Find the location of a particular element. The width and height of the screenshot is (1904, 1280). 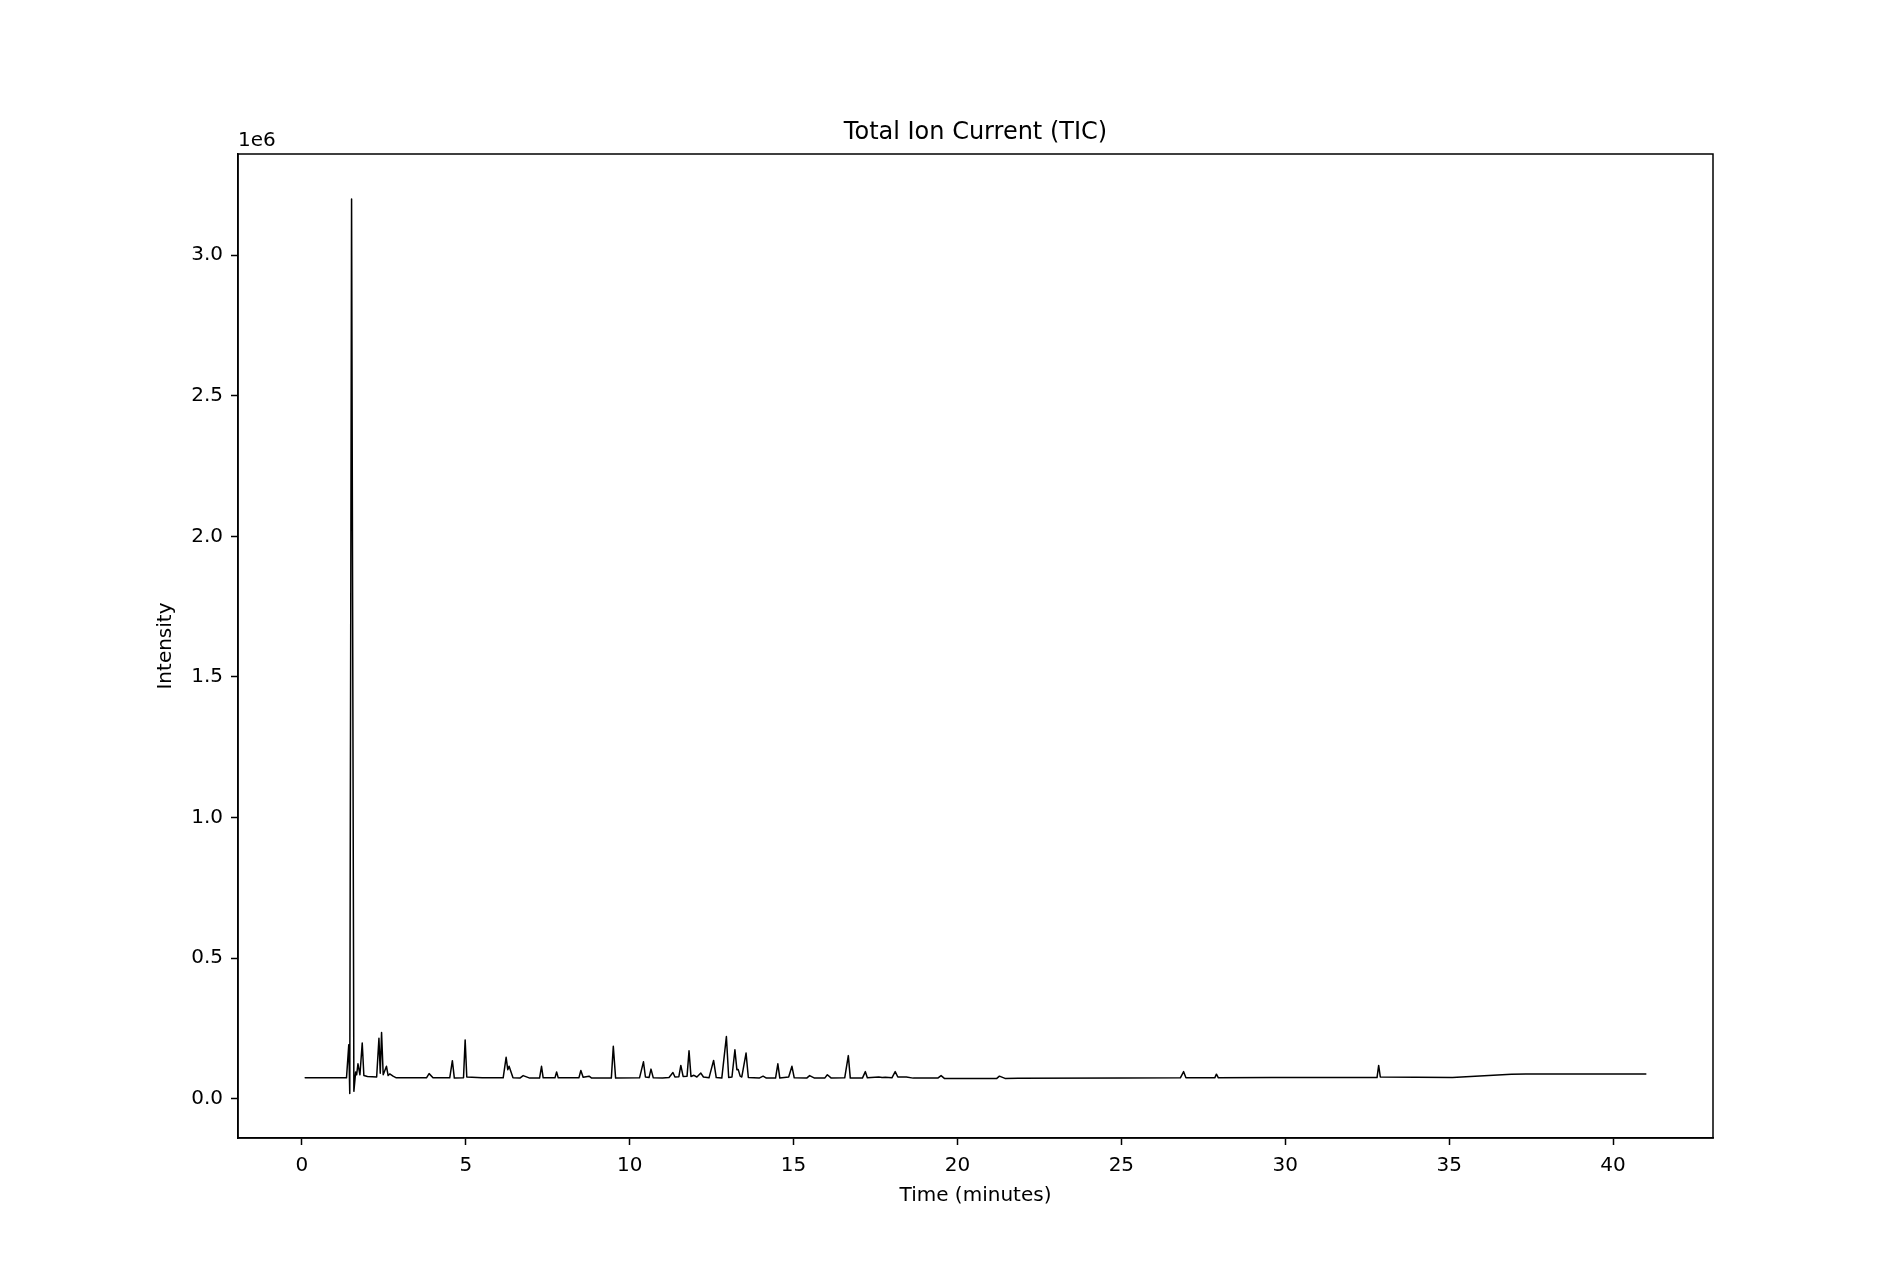

x-tick-label: 15 is located at coordinates (793, 1164).